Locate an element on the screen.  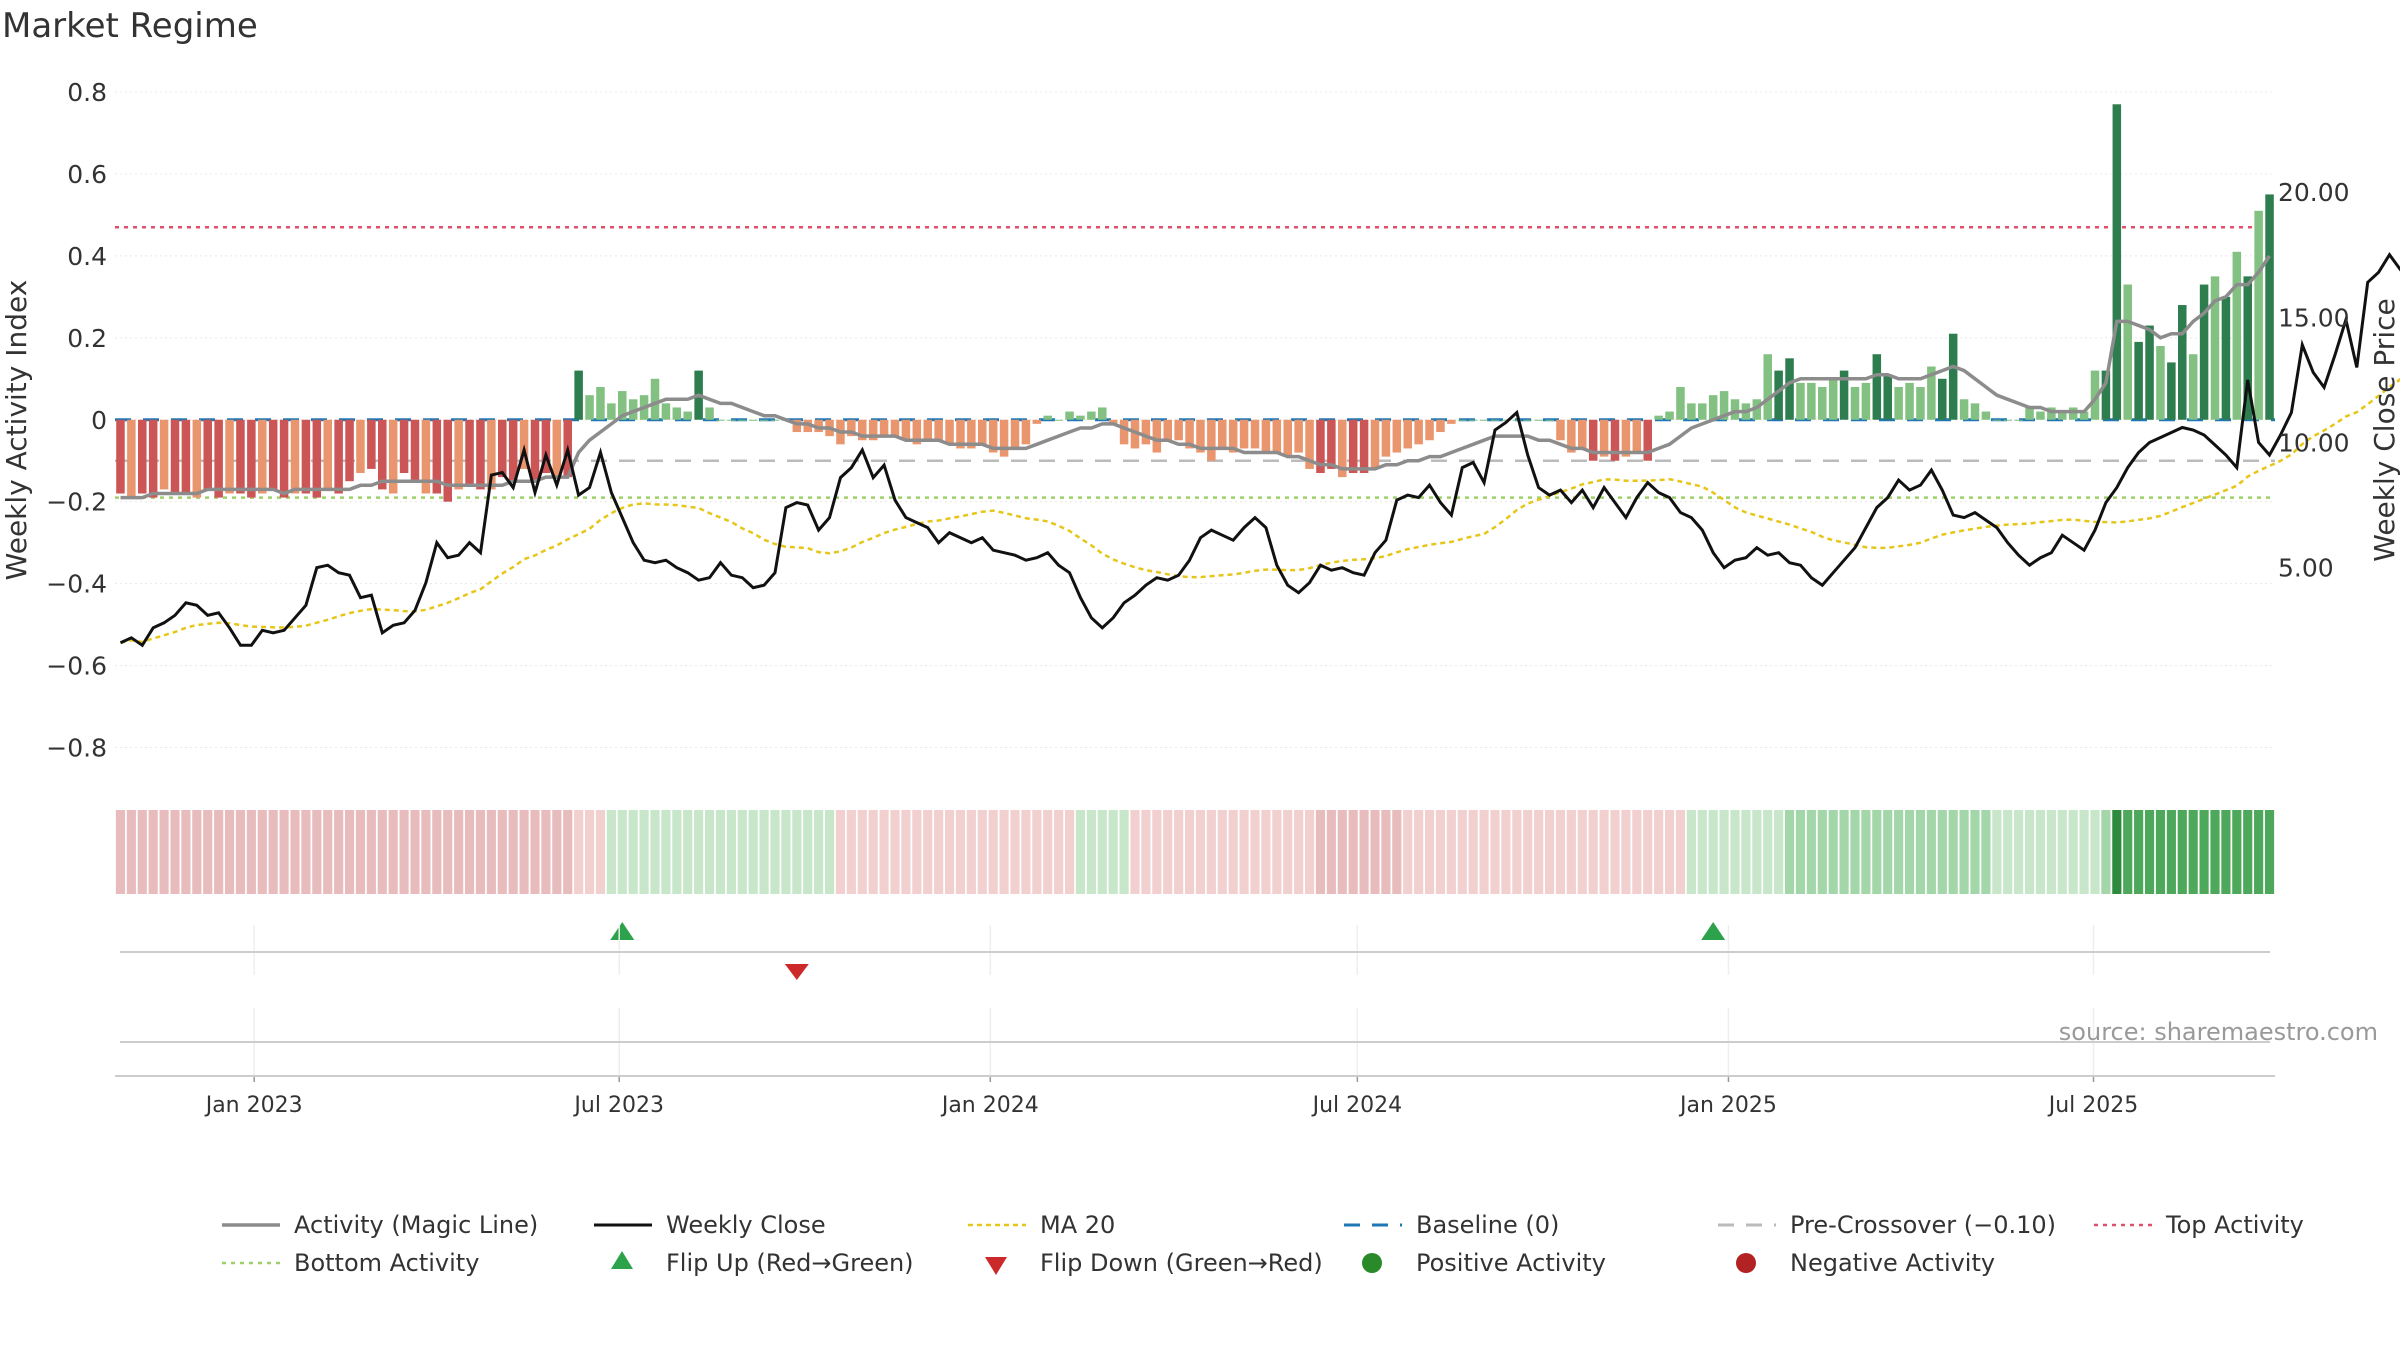
y-tick-label: 0.6 is located at coordinates (87, 174).